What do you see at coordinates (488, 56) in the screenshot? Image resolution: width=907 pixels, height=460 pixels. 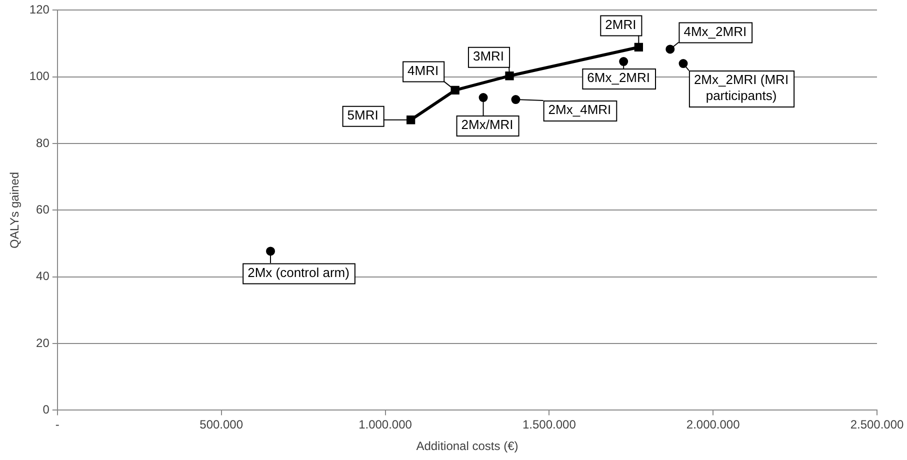 I see `annotation: 3MRI` at bounding box center [488, 56].